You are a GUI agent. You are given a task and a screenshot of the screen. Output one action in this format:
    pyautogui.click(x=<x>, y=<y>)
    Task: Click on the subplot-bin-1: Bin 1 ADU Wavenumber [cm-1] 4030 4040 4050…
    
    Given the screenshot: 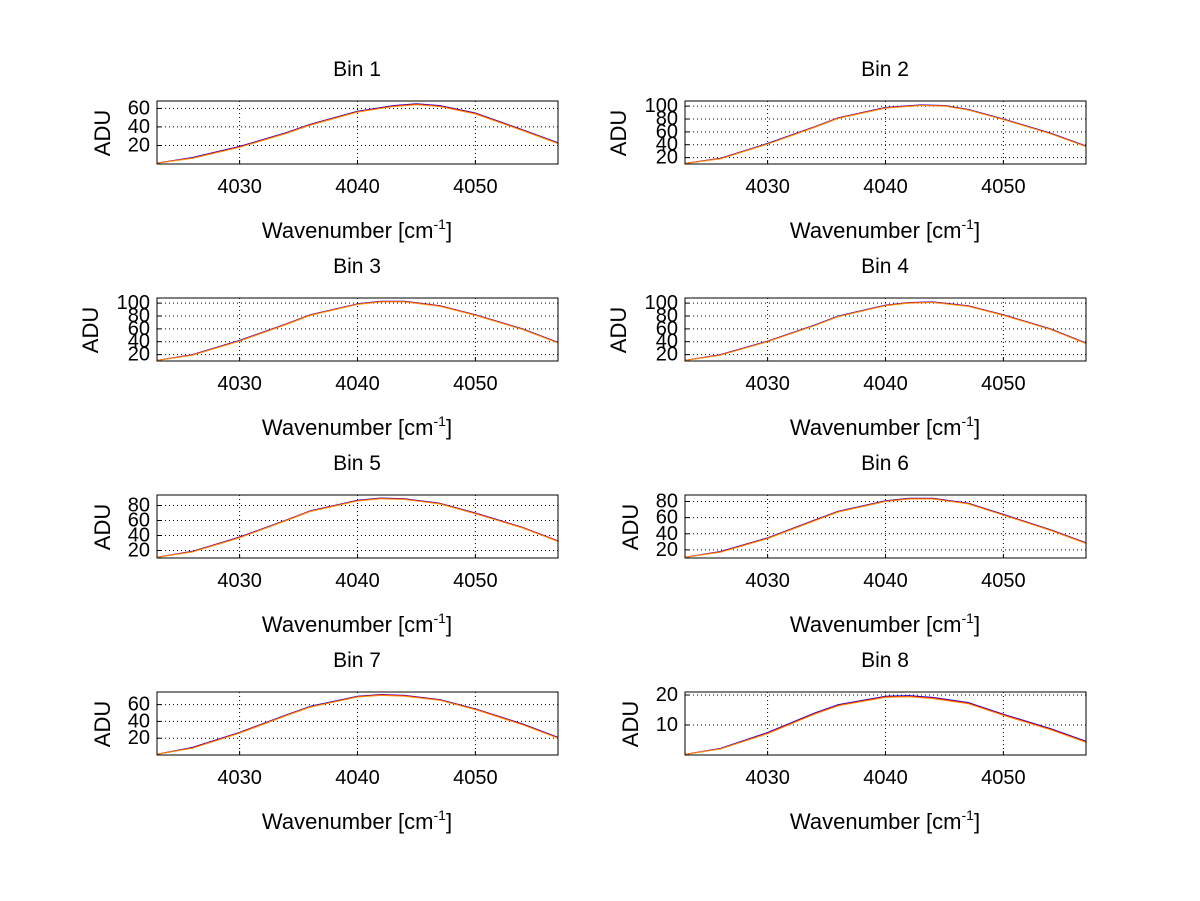 What is the action you would take?
    pyautogui.click(x=324, y=150)
    